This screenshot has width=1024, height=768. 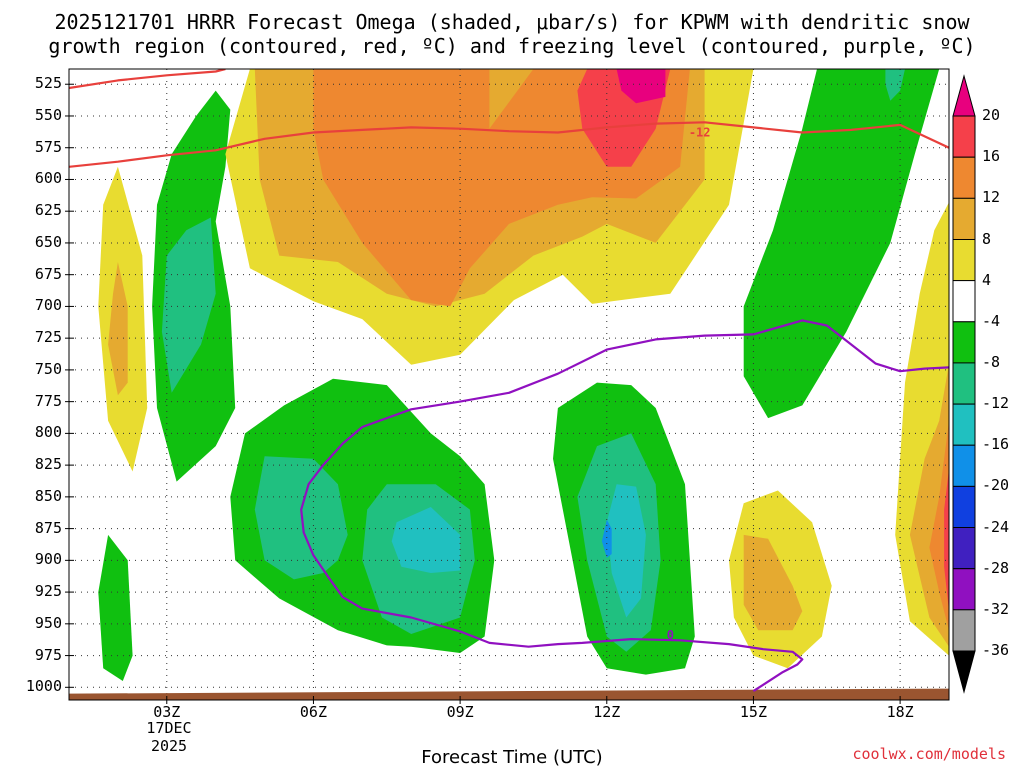 I want to click on colorbar-label: 12, so click(x=991, y=197).